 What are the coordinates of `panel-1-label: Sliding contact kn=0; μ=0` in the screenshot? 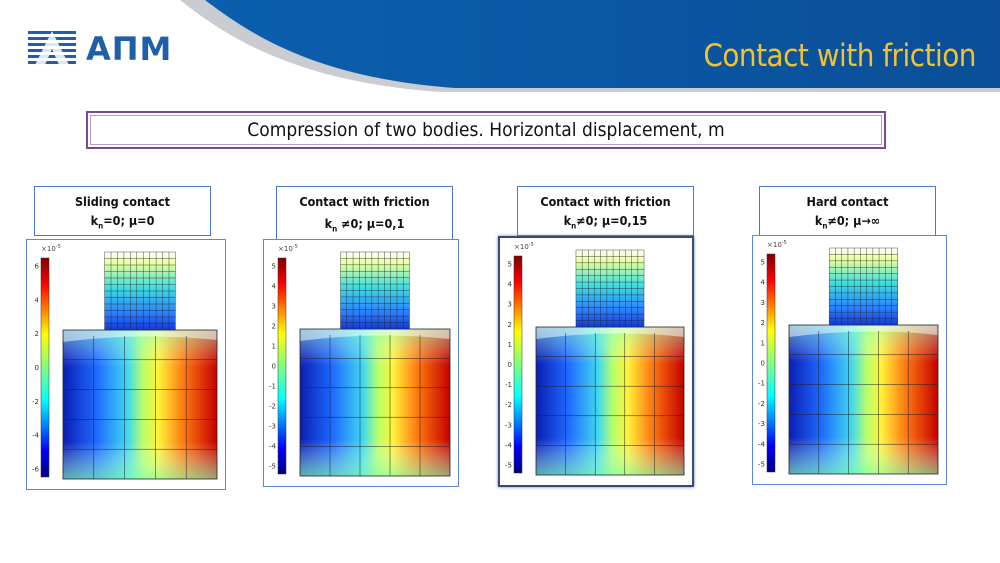 It's located at (122, 211).